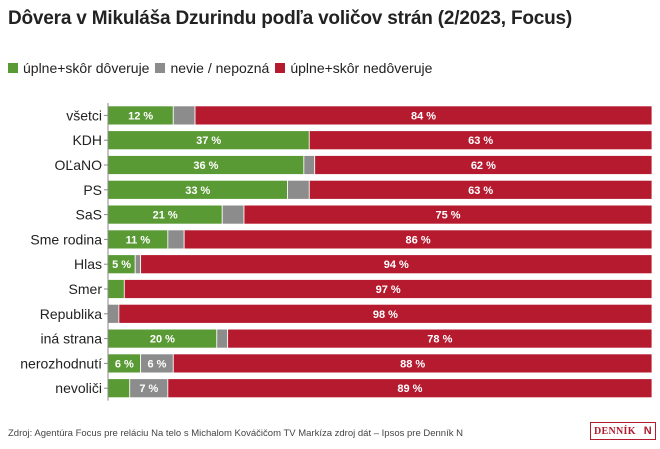 Image resolution: width=660 pixels, height=449 pixels. I want to click on data-label: 11 %, so click(138, 240).